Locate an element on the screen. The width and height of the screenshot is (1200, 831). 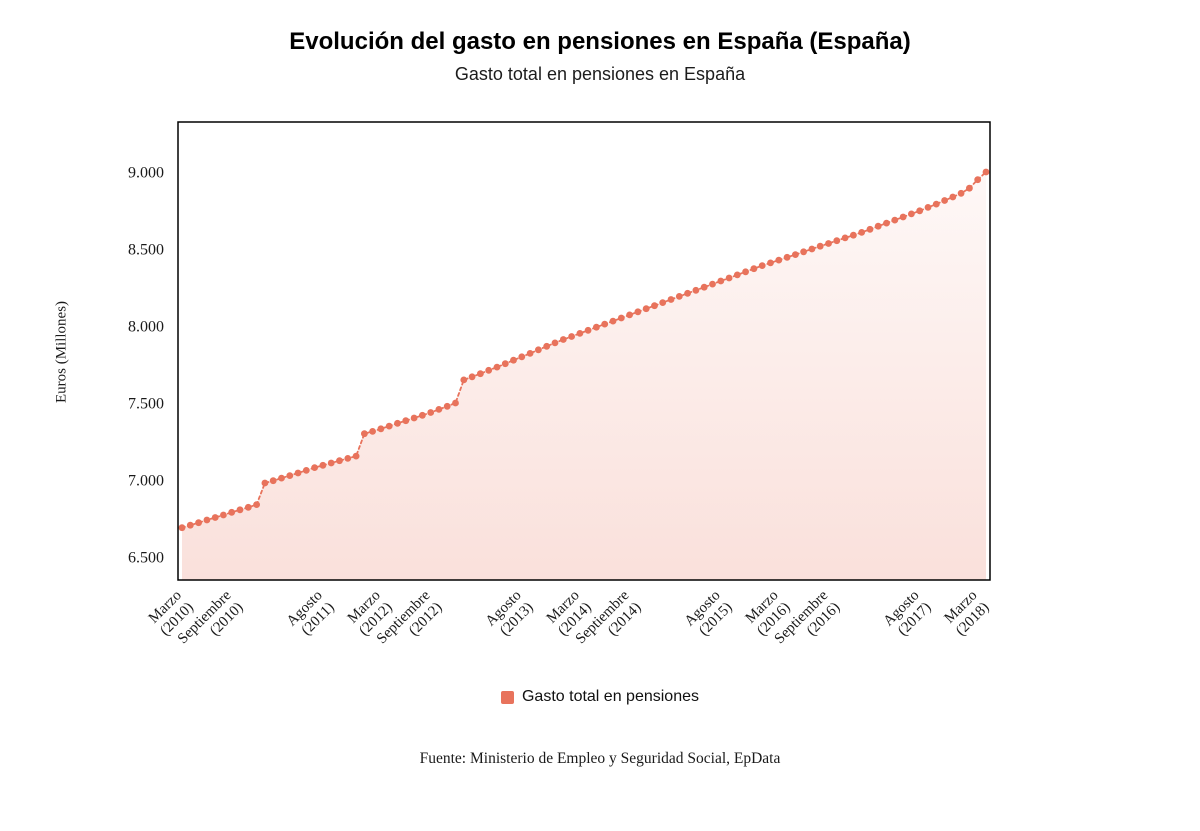
svg-text: Septiembre(2016) is located at coordinates (808, 623).